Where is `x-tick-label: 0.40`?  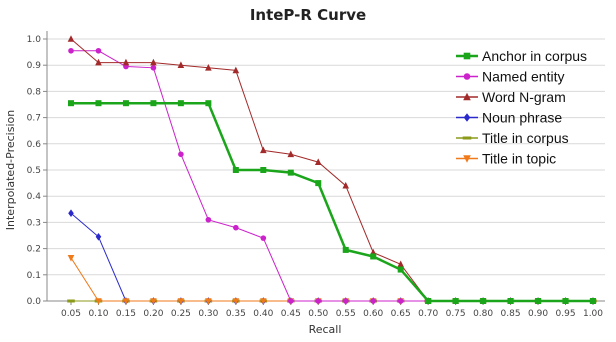 x-tick-label: 0.40 is located at coordinates (263, 314).